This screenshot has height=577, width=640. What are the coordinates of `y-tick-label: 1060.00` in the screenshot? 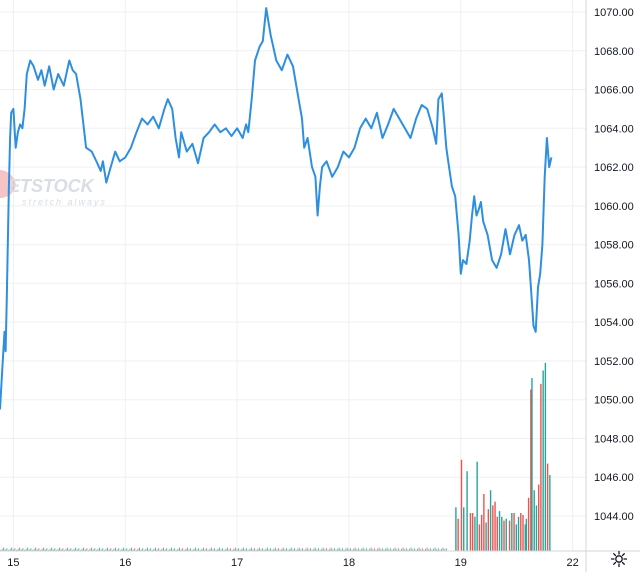 It's located at (614, 207).